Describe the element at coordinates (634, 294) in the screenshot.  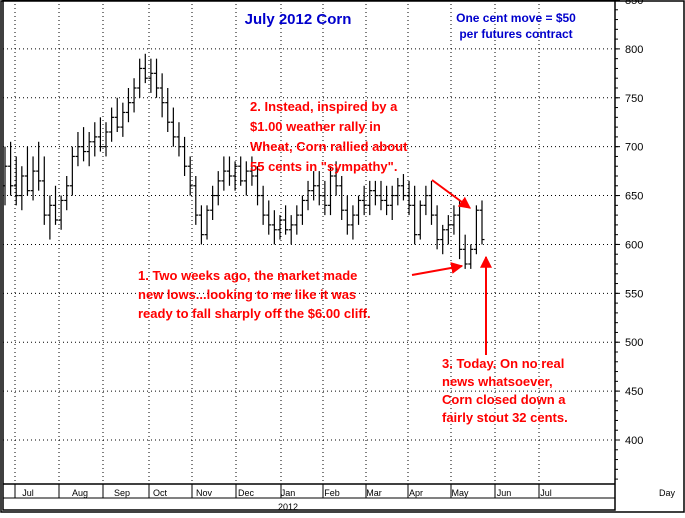
I see `y-tick-label: 550` at that location.